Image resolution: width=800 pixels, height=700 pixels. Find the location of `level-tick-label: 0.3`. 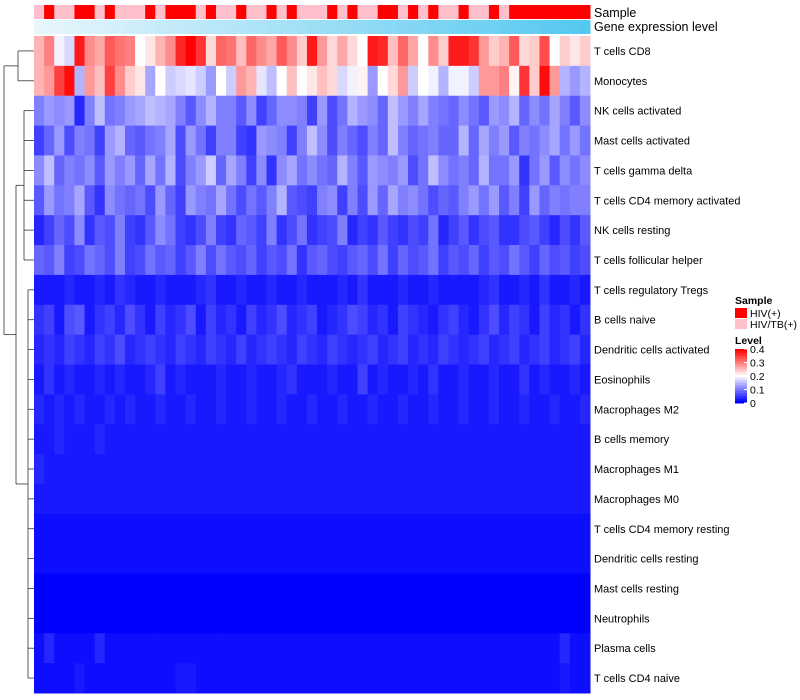

level-tick-label: 0.3 is located at coordinates (757, 364).